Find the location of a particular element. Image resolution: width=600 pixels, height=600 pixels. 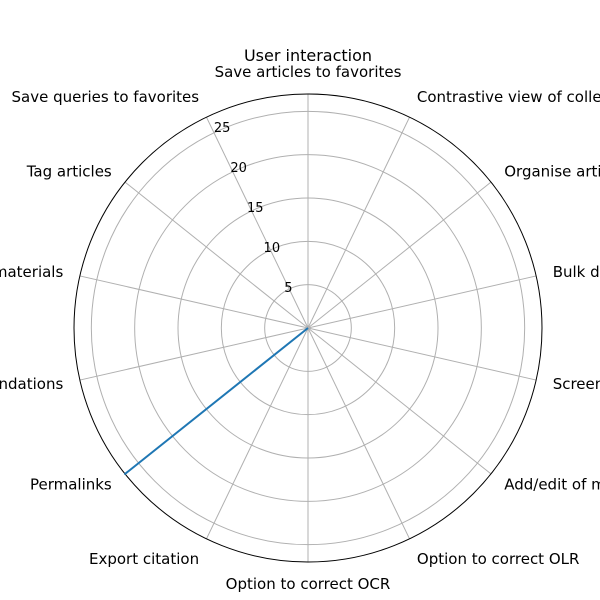

category-label: Permalinks is located at coordinates (71, 485).